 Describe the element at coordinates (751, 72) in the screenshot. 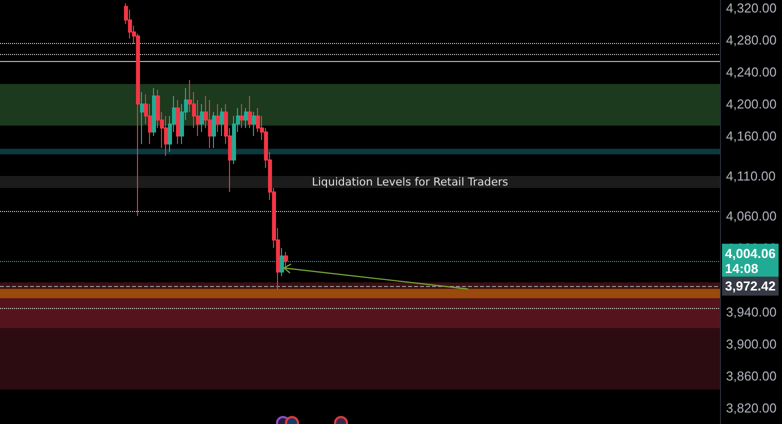

I see `y-tick-label: 4,240.00` at that location.